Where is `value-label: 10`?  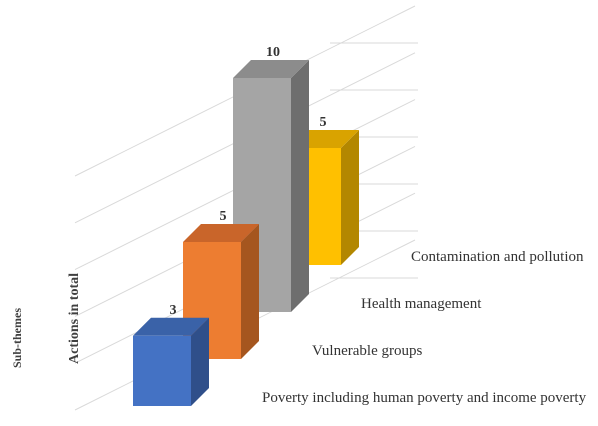 value-label: 10 is located at coordinates (273, 52).